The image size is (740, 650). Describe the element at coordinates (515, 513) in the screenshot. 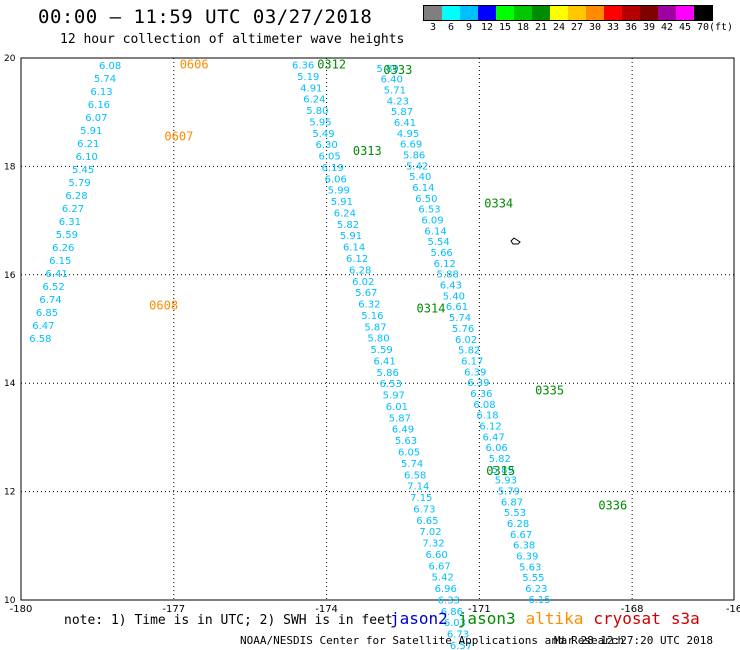

I see `swh-value: 5.53` at that location.